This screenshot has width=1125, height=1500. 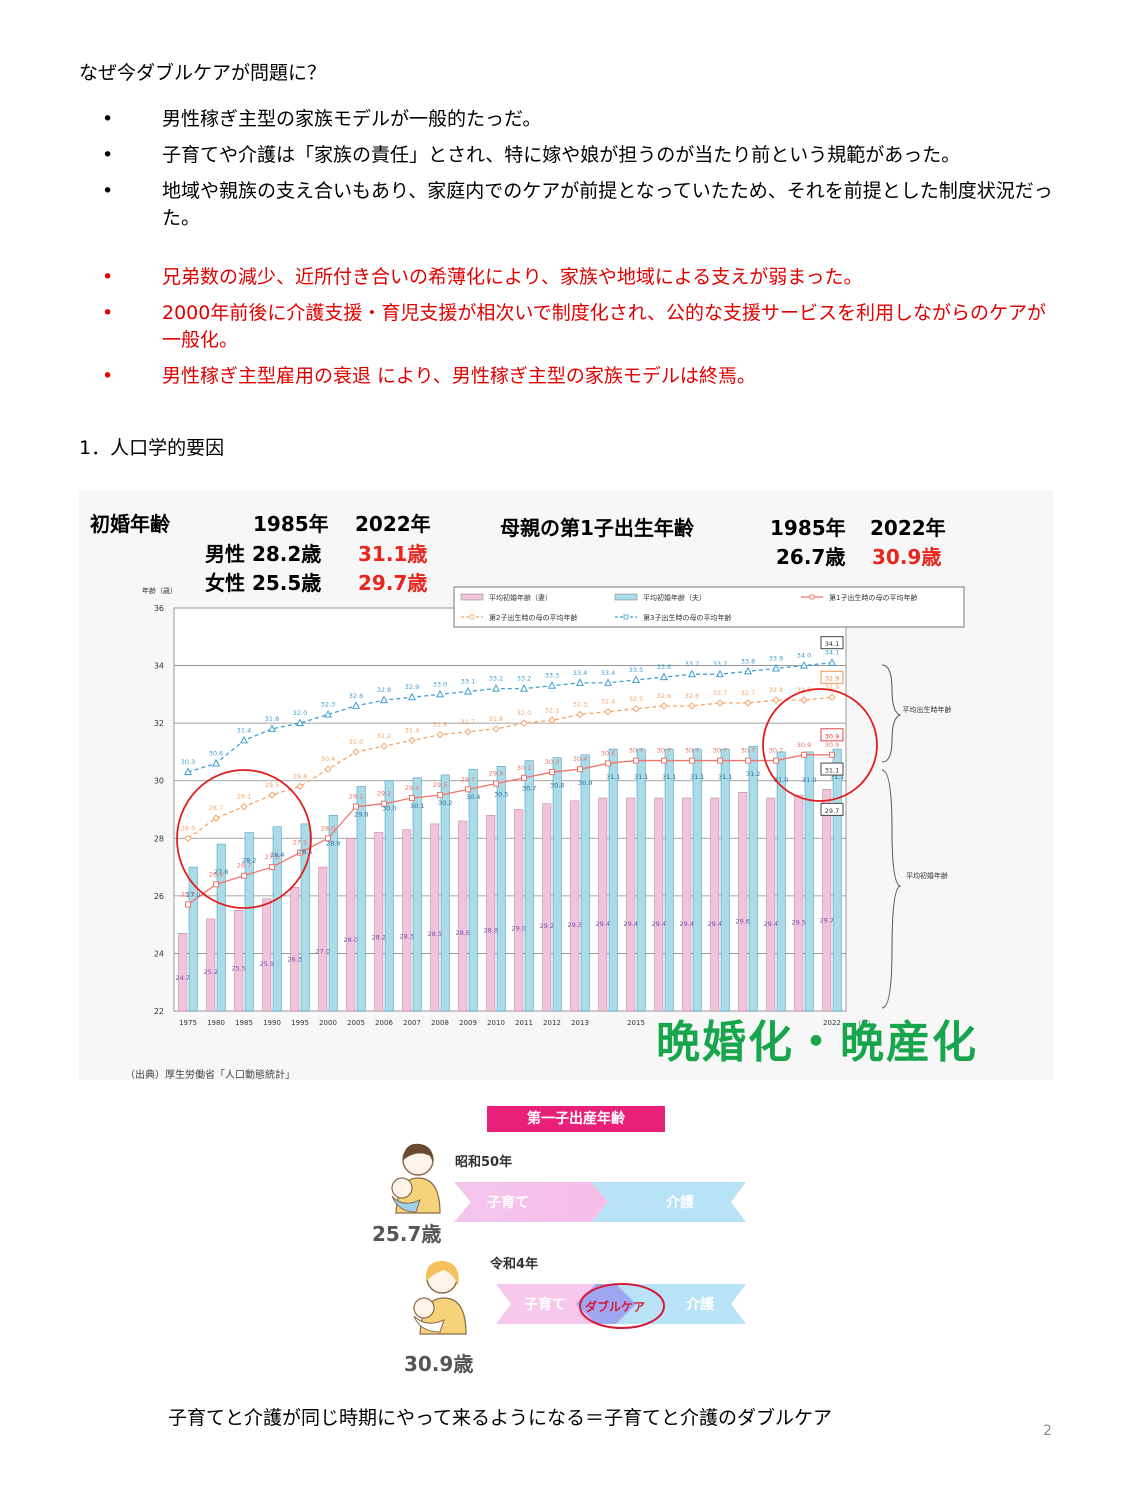 What do you see at coordinates (221, 872) in the screenshot?
I see `bar-husband-label: 27.8` at bounding box center [221, 872].